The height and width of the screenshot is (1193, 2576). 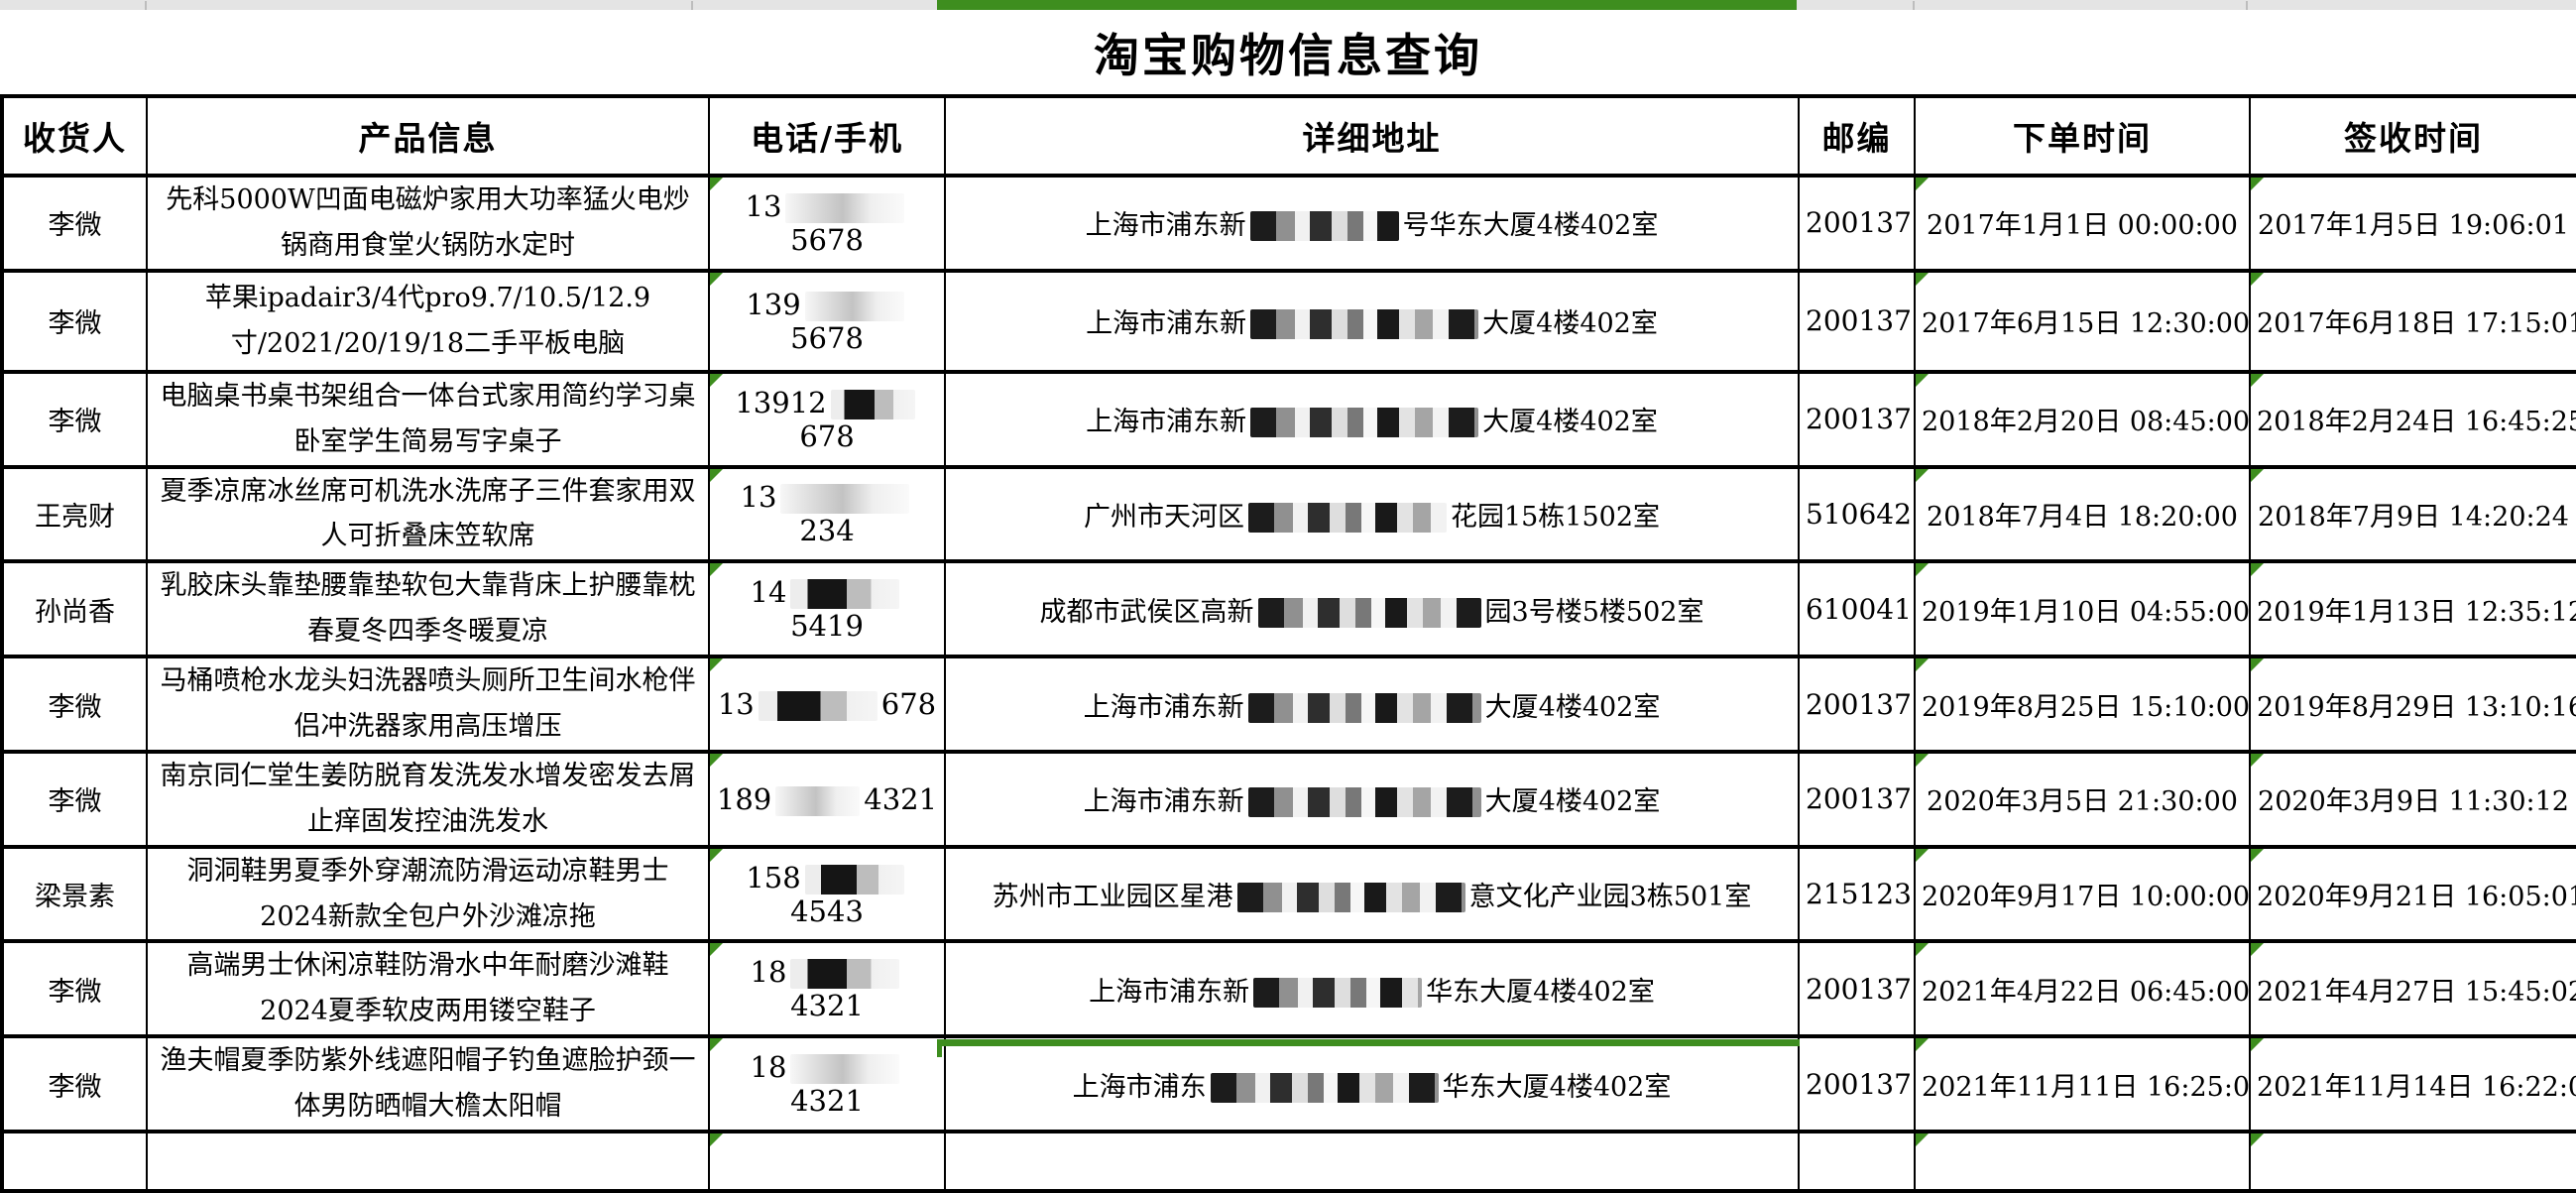 I want to click on product-cell: 先科5000W凹面电磁炉家用大功率猛火电炒锅商用食堂火锅防水定时, so click(x=428, y=224).